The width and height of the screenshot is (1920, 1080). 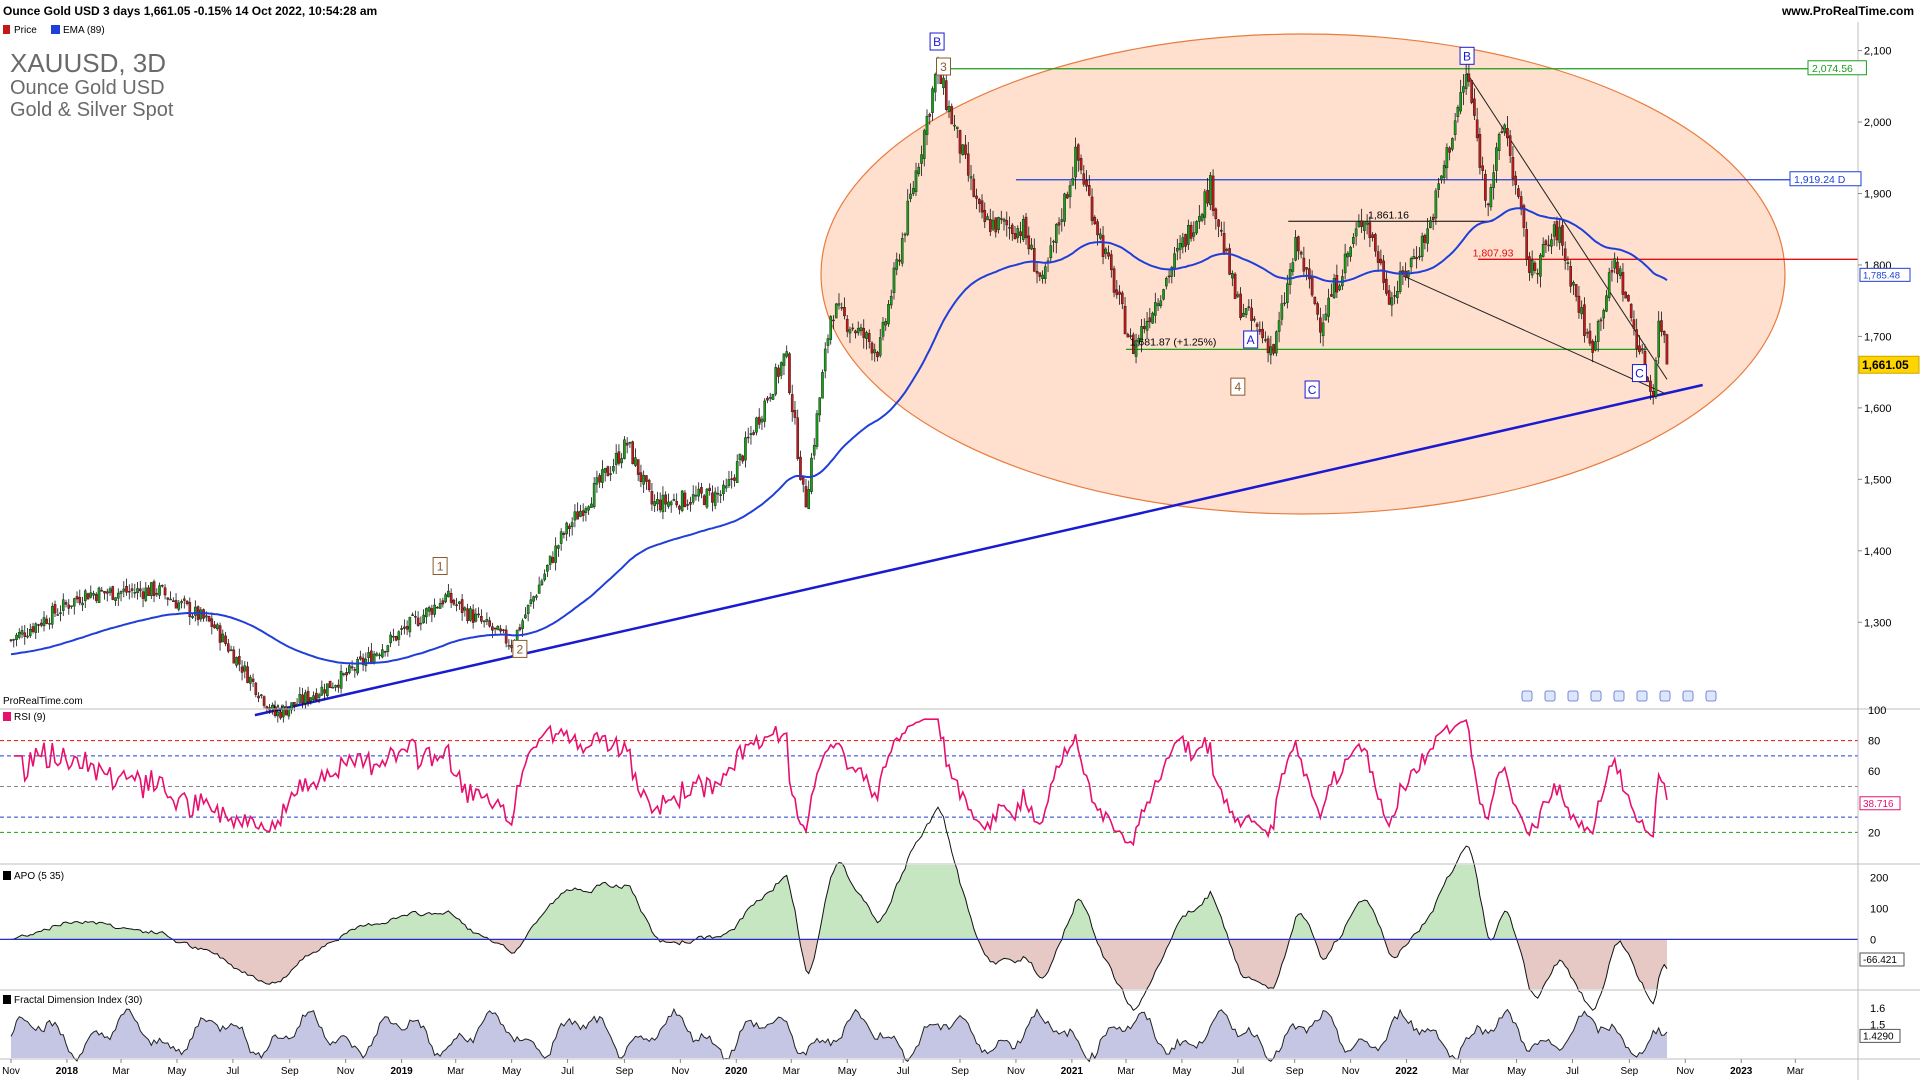 What do you see at coordinates (937, 42) in the screenshot?
I see `wave-label-B: B` at bounding box center [937, 42].